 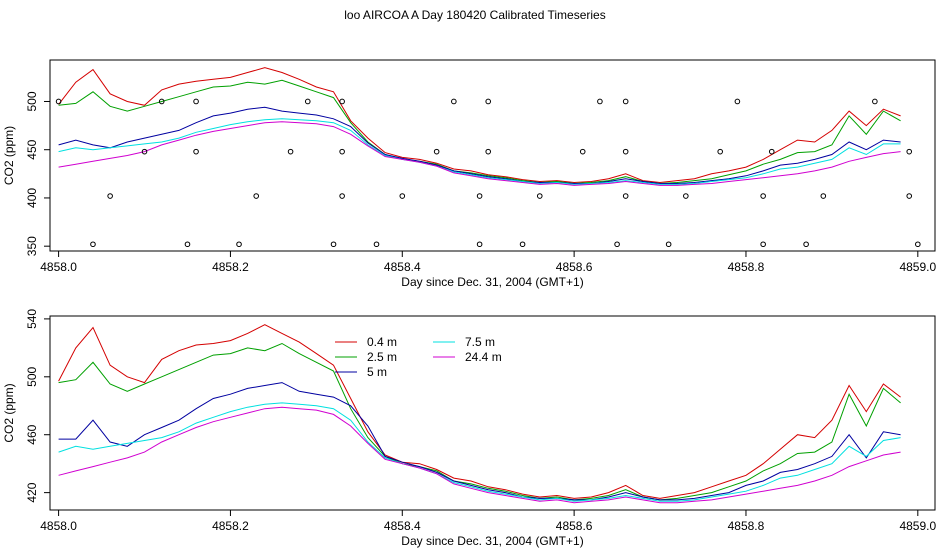 I want to click on legend: 0.4 m2.5 m5 m 7.5 m24.4 m, so click(x=418, y=357).